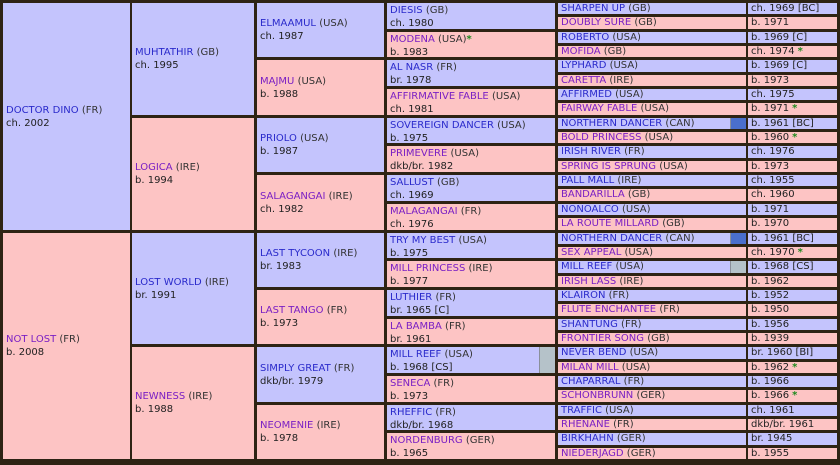 This screenshot has height=465, width=840. I want to click on gen5-info-cell: b. 1962 *, so click(792, 367).